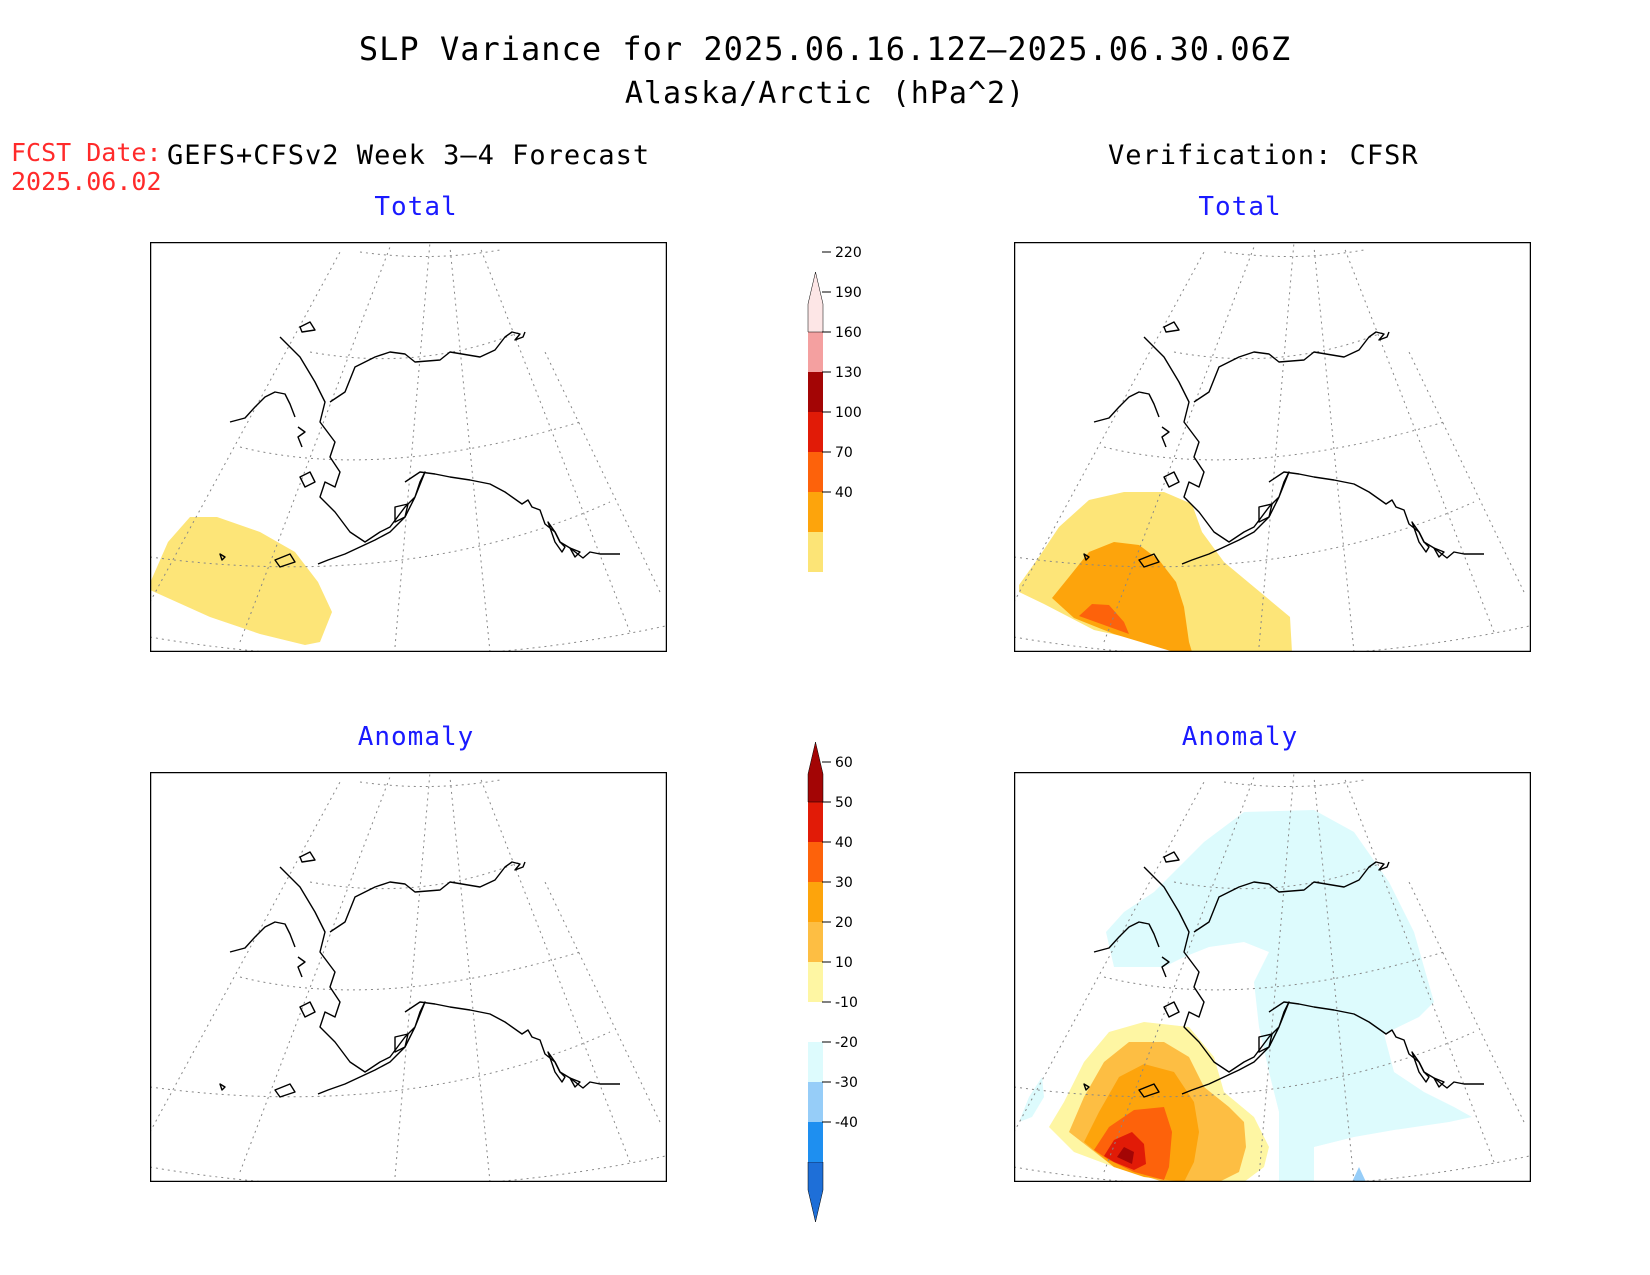 The height and width of the screenshot is (1275, 1650). What do you see at coordinates (848, 253) in the screenshot?
I see `colorbar-label: 220` at bounding box center [848, 253].